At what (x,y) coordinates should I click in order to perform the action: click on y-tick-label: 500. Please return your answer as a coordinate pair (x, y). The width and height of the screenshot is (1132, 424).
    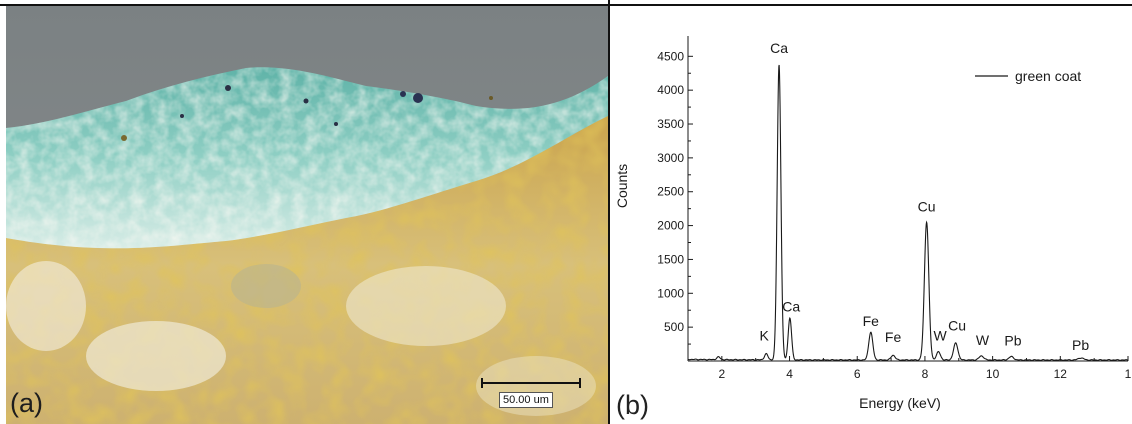
    Looking at the image, I should click on (674, 327).